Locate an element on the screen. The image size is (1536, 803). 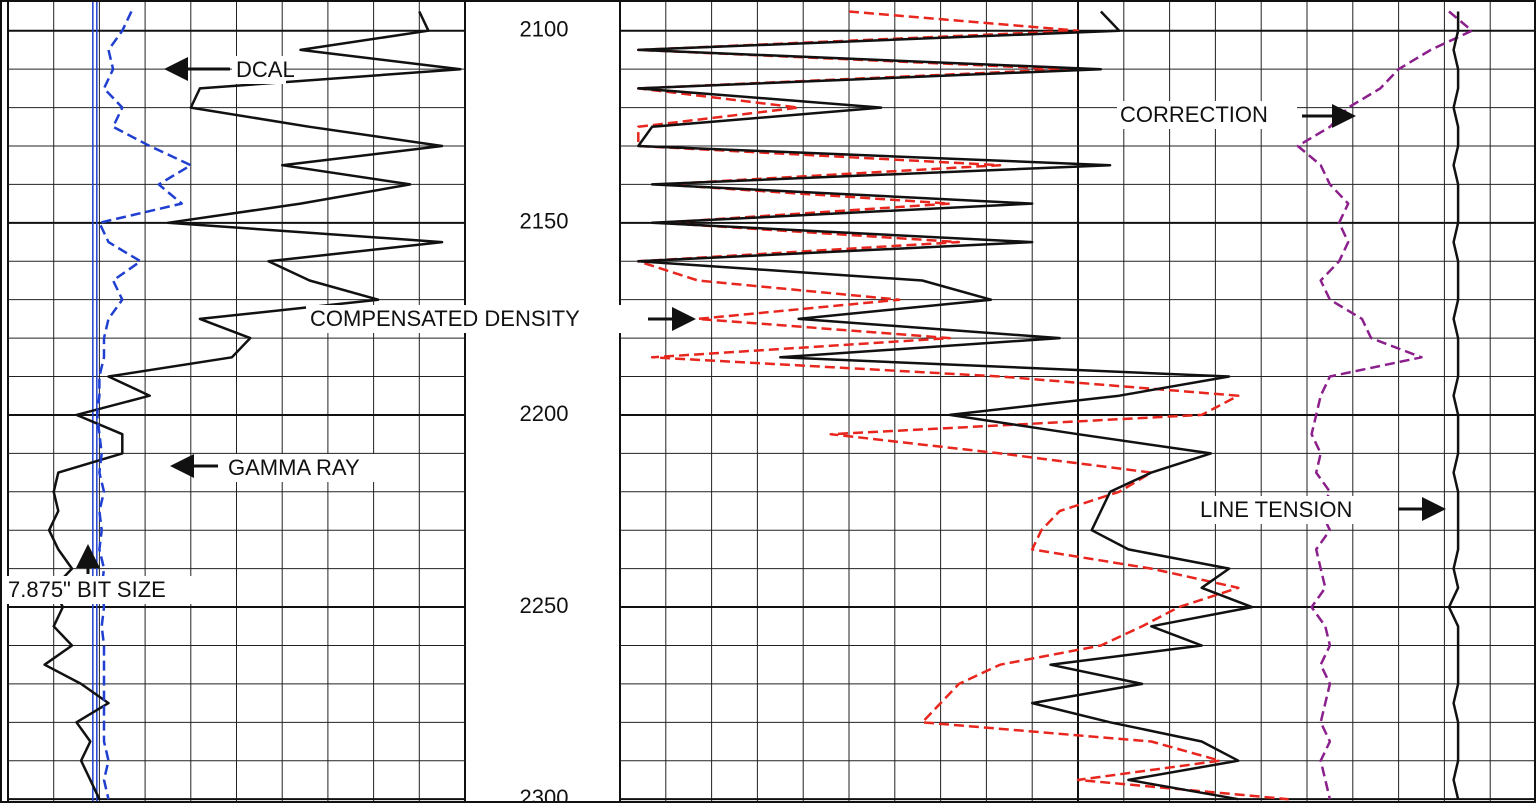
depth-label: 2300 is located at coordinates (544, 794).